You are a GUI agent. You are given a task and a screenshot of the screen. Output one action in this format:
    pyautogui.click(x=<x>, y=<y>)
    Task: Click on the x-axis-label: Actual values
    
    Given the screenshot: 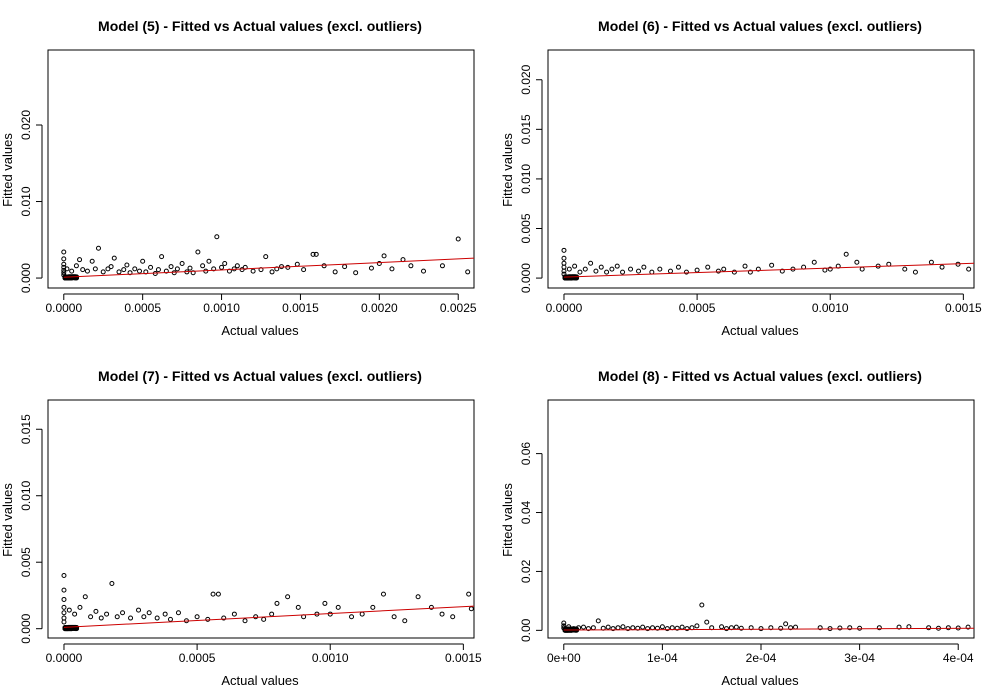 What is the action you would take?
    pyautogui.click(x=260, y=680)
    